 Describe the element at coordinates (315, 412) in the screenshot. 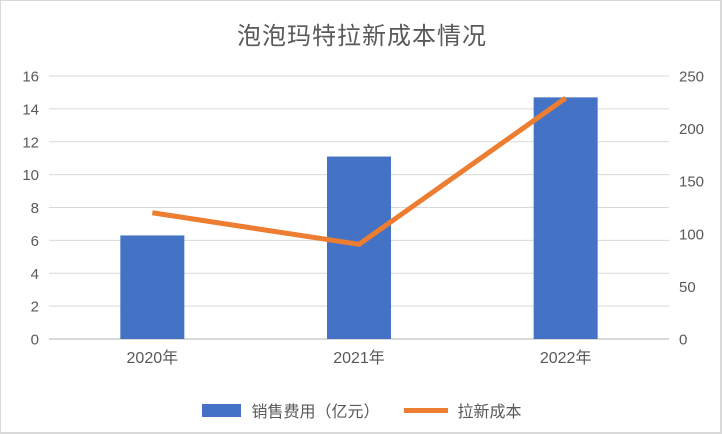

I see `legend-label-sales-expense: 销售费用（亿元）` at that location.